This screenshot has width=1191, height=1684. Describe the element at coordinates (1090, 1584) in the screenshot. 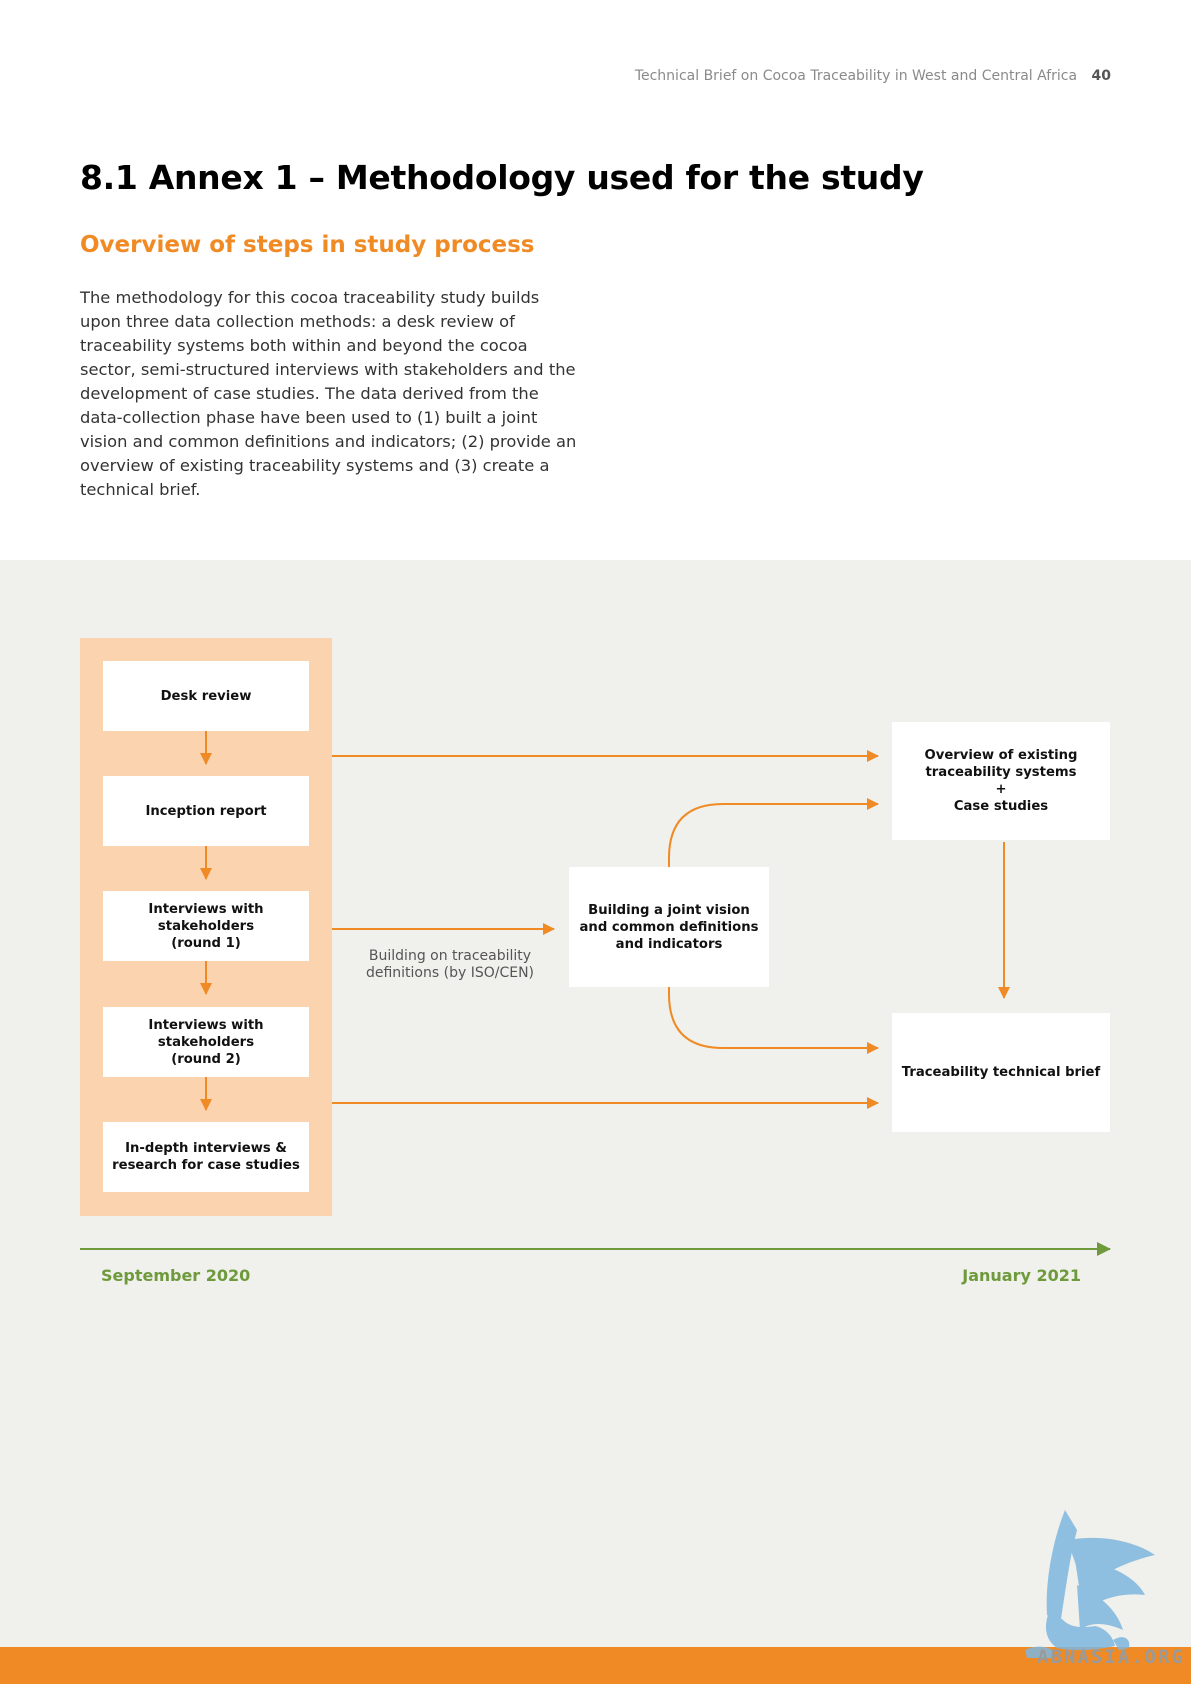

I see `griffin-logo-icon` at that location.